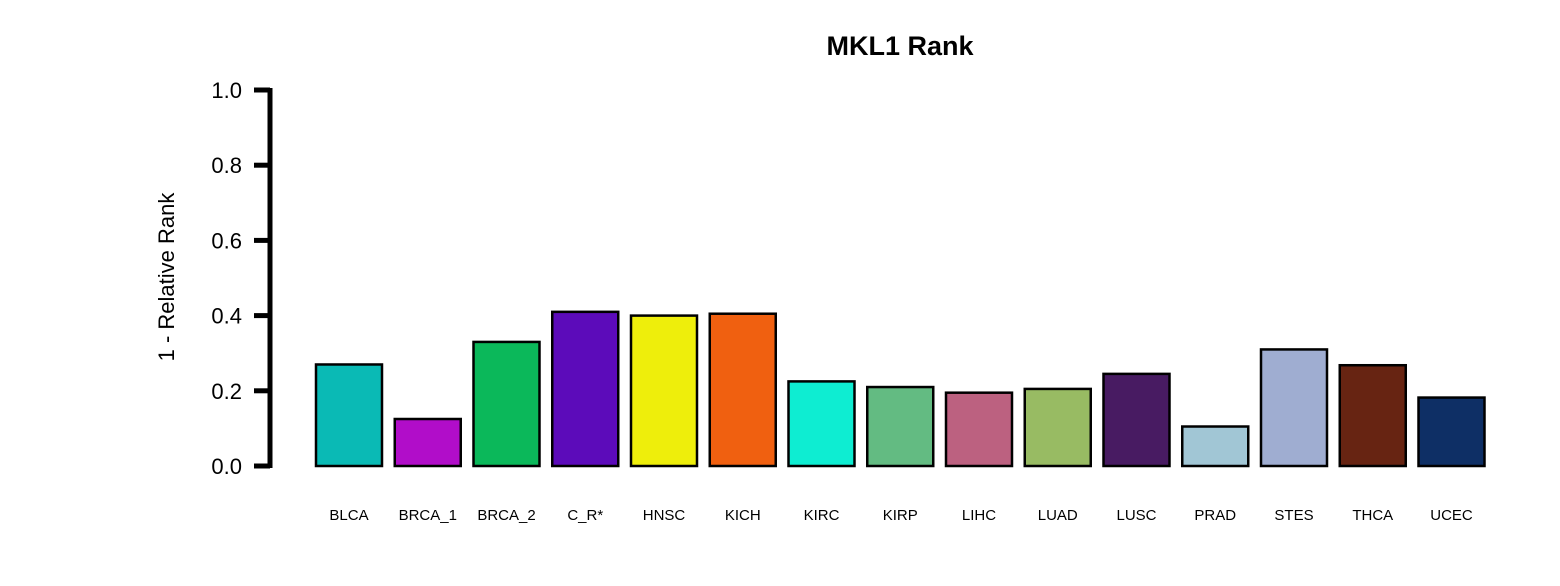  What do you see at coordinates (1294, 408) in the screenshot?
I see `bar-stes` at bounding box center [1294, 408].